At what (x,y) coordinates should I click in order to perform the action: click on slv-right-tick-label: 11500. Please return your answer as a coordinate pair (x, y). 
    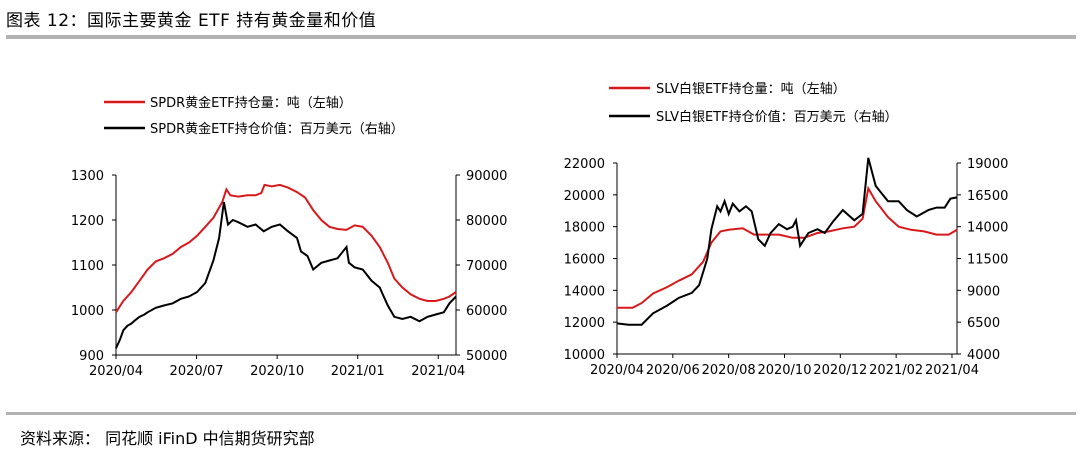
    Looking at the image, I should click on (987, 260).